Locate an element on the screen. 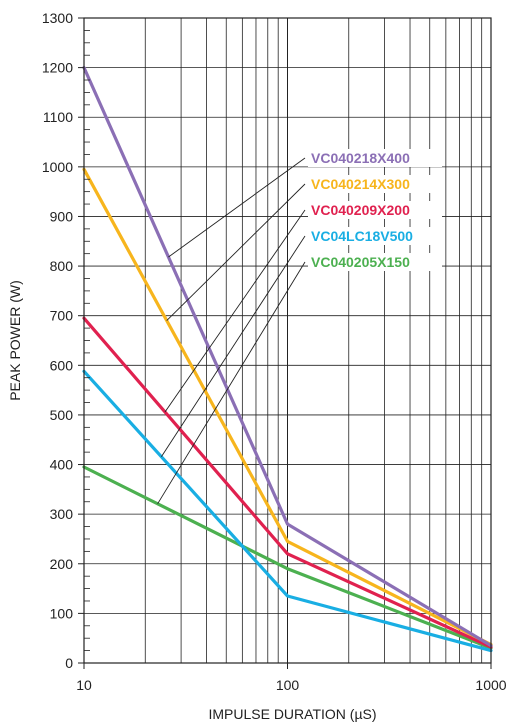 This screenshot has width=511, height=726. y-tick-label: 800 is located at coordinates (62, 266).